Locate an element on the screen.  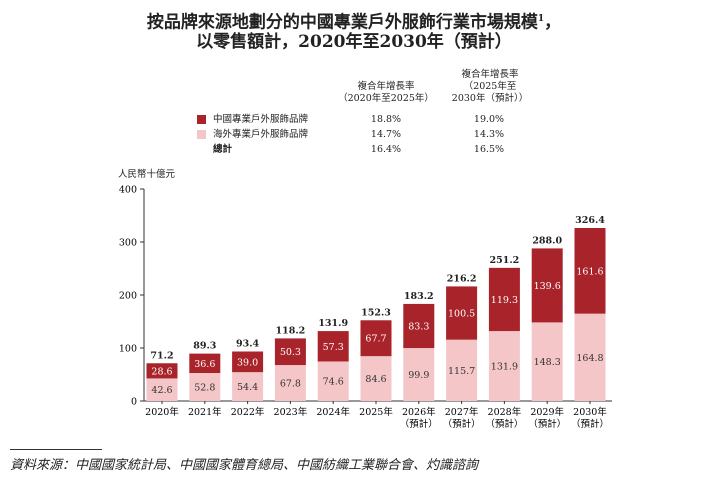
data-label-overseas: 42.6 is located at coordinates (161, 390).